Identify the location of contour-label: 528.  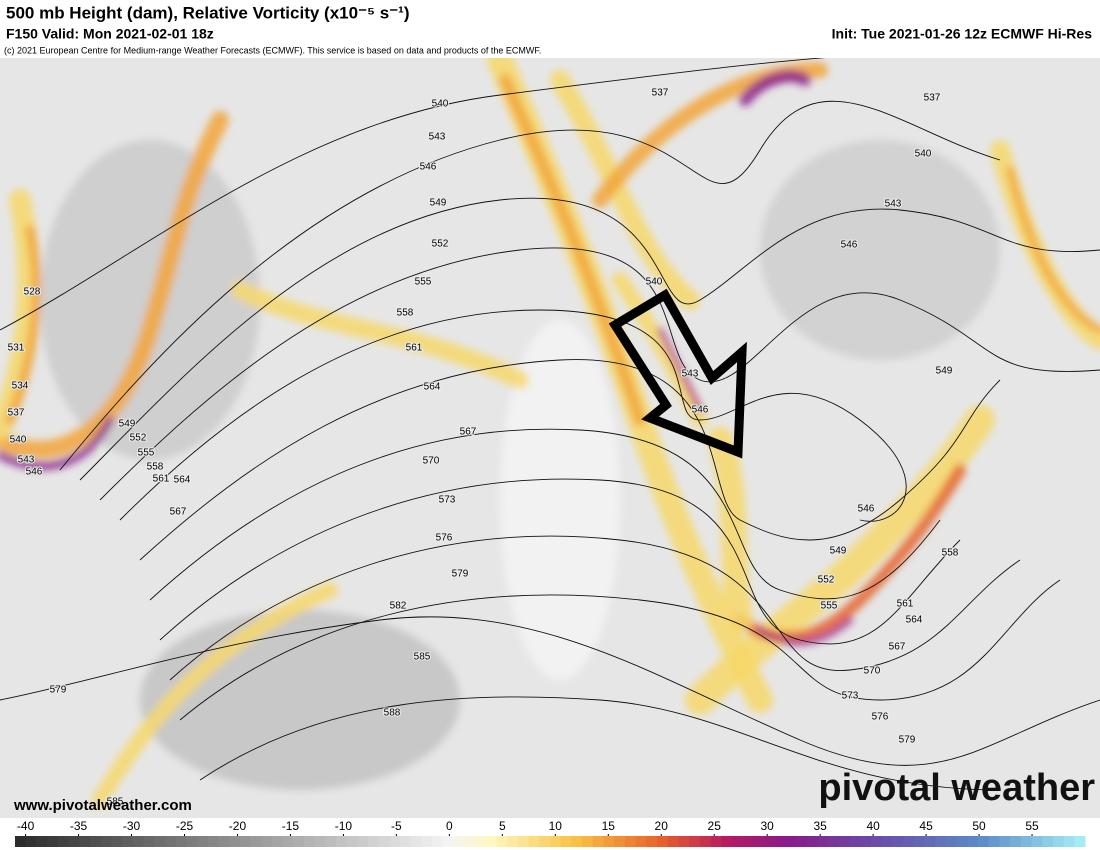
(32, 292).